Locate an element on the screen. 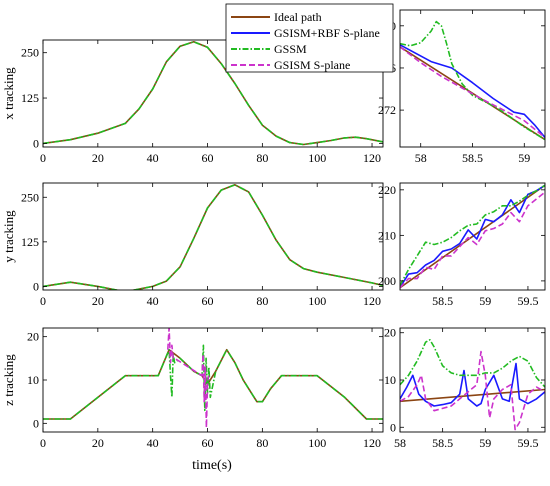 Image resolution: width=550 pixels, height=486 pixels. panel-z-zoom: 58 58.5 59 59.5 0 10 20 is located at coordinates (465, 388).